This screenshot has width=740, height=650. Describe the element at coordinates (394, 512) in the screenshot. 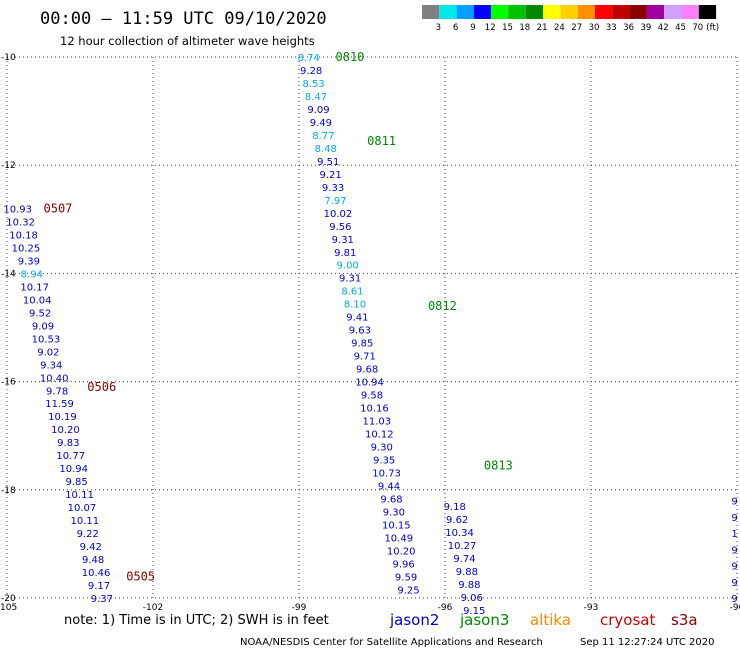

I see `swh-value: 9.30` at that location.